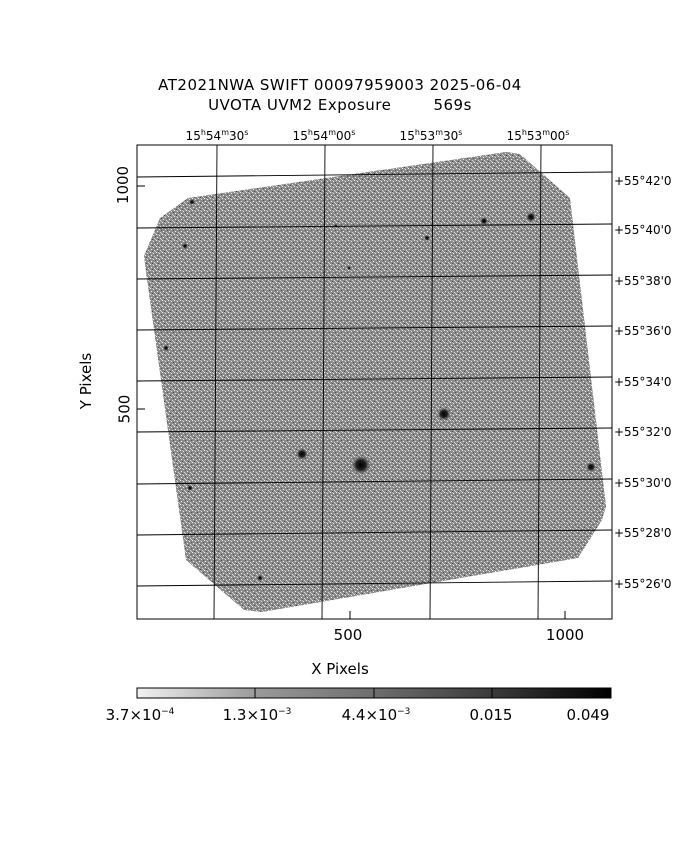  What do you see at coordinates (491, 715) in the screenshot?
I see `colorbar-label: 0.015` at bounding box center [491, 715].